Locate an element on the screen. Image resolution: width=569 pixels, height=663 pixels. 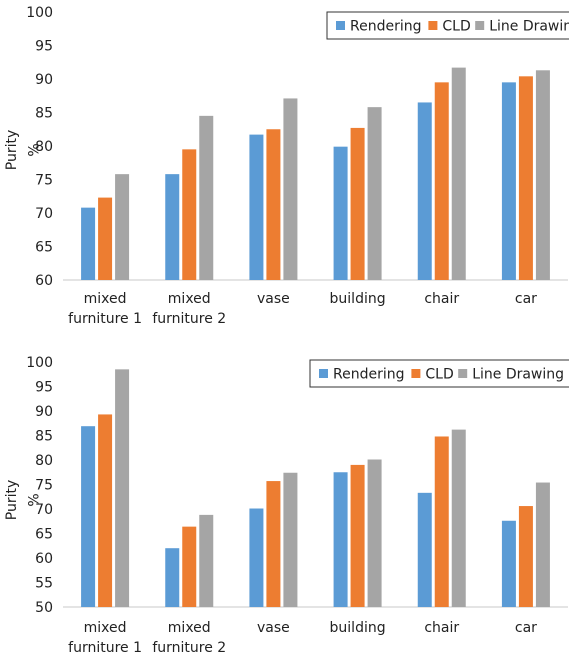
legend-box is located at coordinates (439, 373).